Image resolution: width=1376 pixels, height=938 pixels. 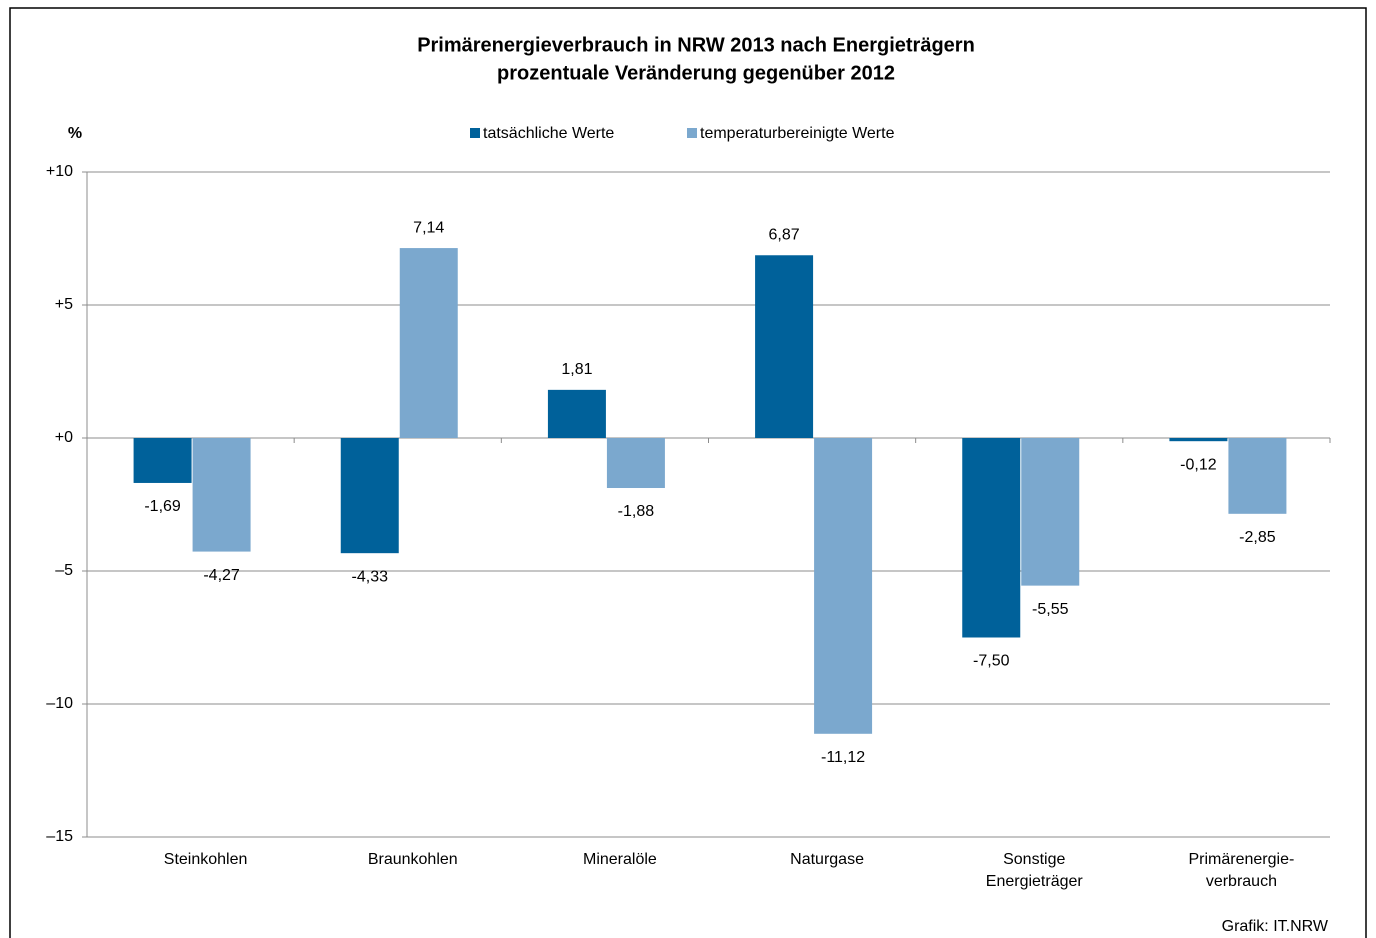 I want to click on legend-label: tatsächliche Werte, so click(x=548, y=133).